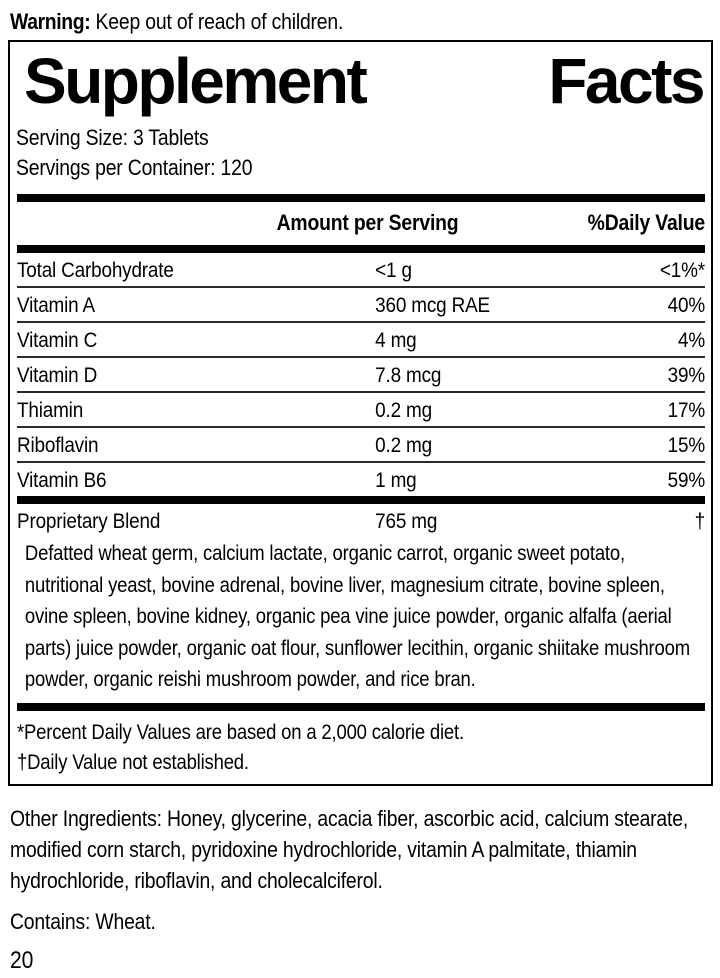 The width and height of the screenshot is (720, 978). I want to click on page-number: 20, so click(22, 960).